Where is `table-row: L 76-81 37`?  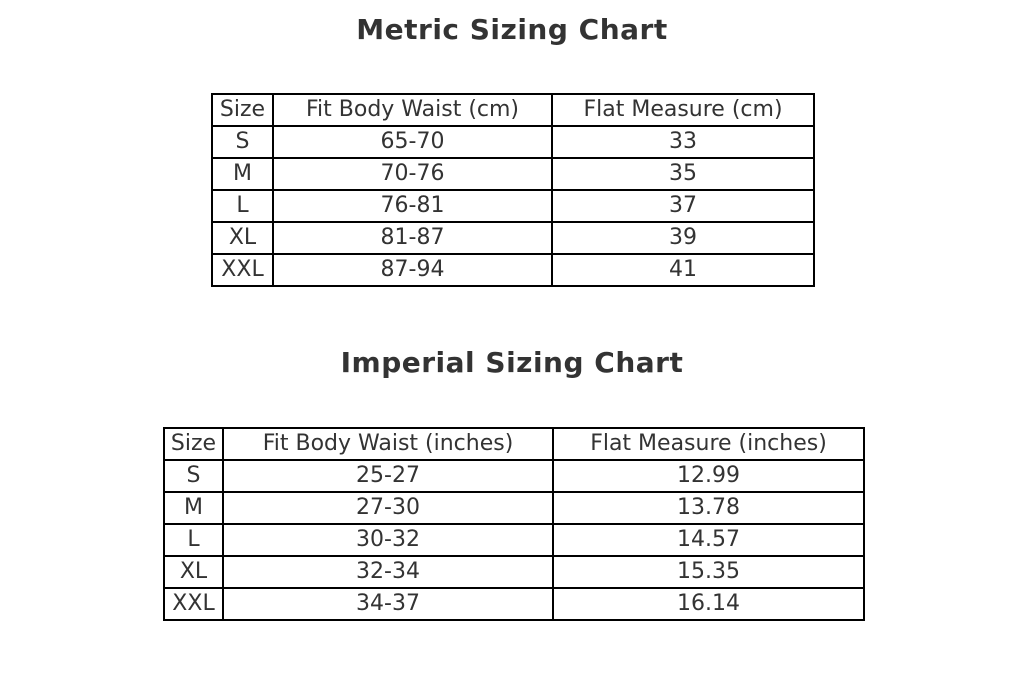 table-row: L 76-81 37 is located at coordinates (513, 206).